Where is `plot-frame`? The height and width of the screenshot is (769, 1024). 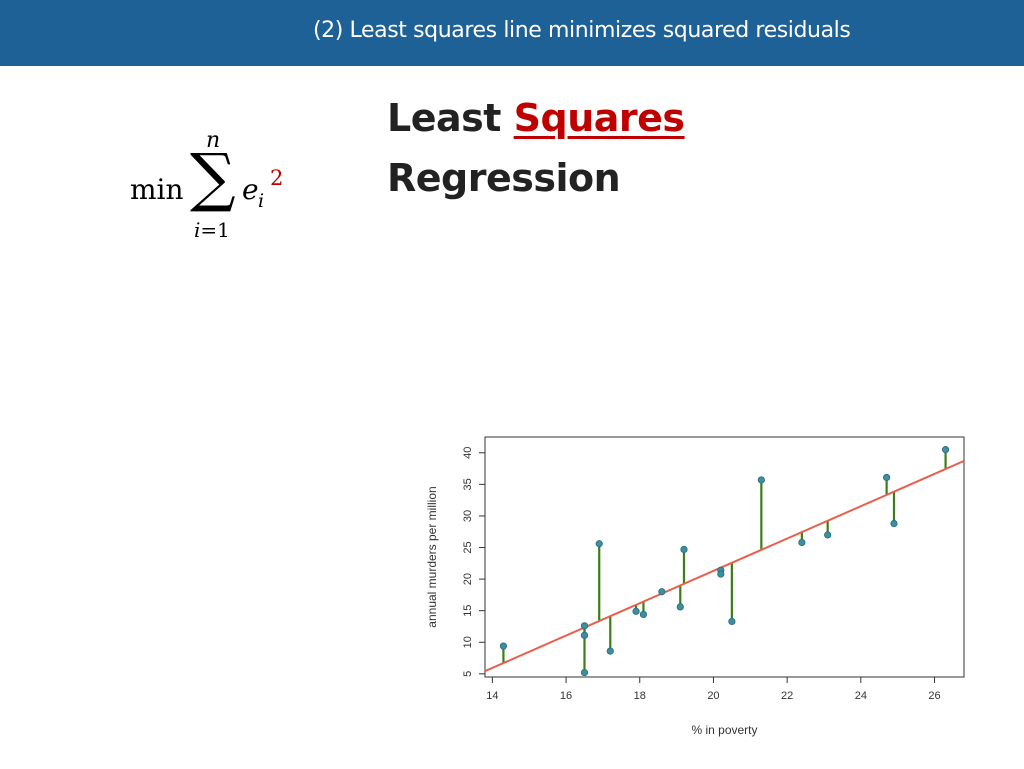 plot-frame is located at coordinates (724, 557).